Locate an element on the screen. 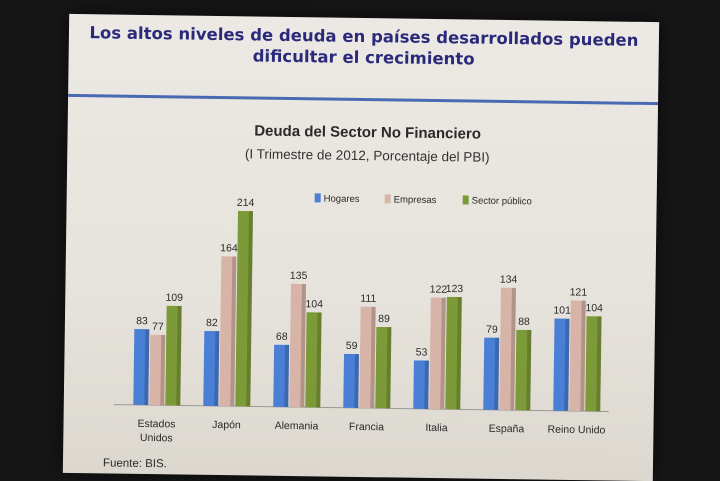  value-label: 82 is located at coordinates (212, 323).